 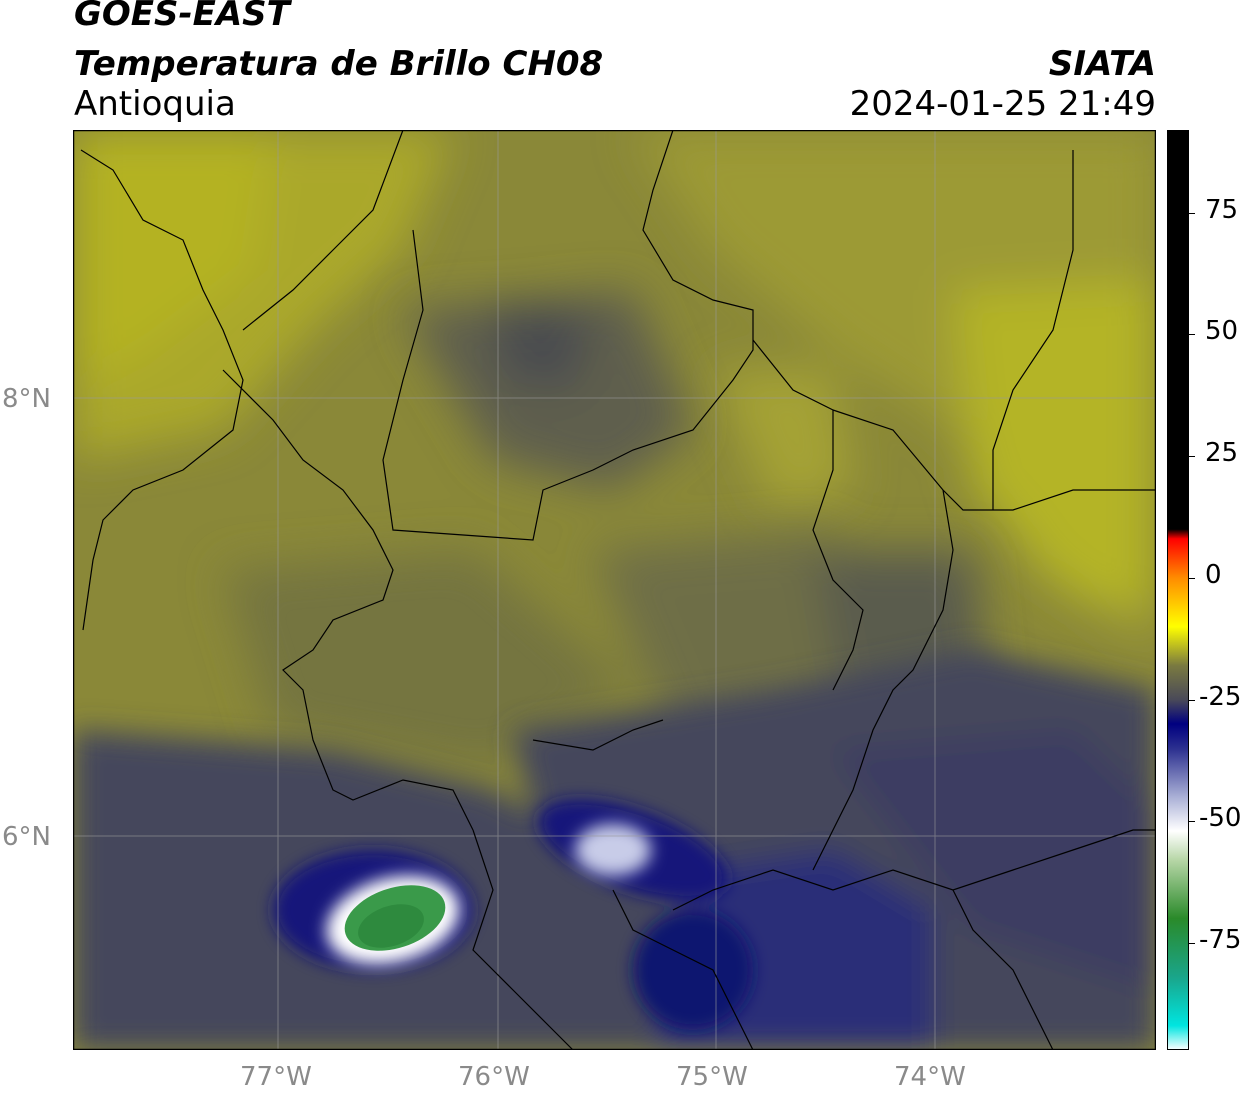 What do you see at coordinates (494, 1077) in the screenshot?
I see `lon-label-76w: 76°W` at bounding box center [494, 1077].